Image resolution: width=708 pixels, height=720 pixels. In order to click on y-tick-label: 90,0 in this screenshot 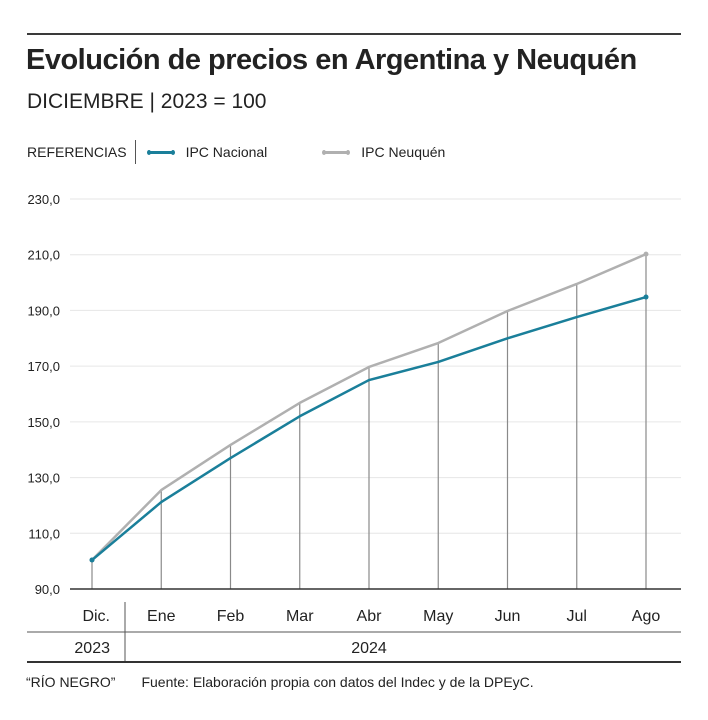, I will do `click(47, 589)`.